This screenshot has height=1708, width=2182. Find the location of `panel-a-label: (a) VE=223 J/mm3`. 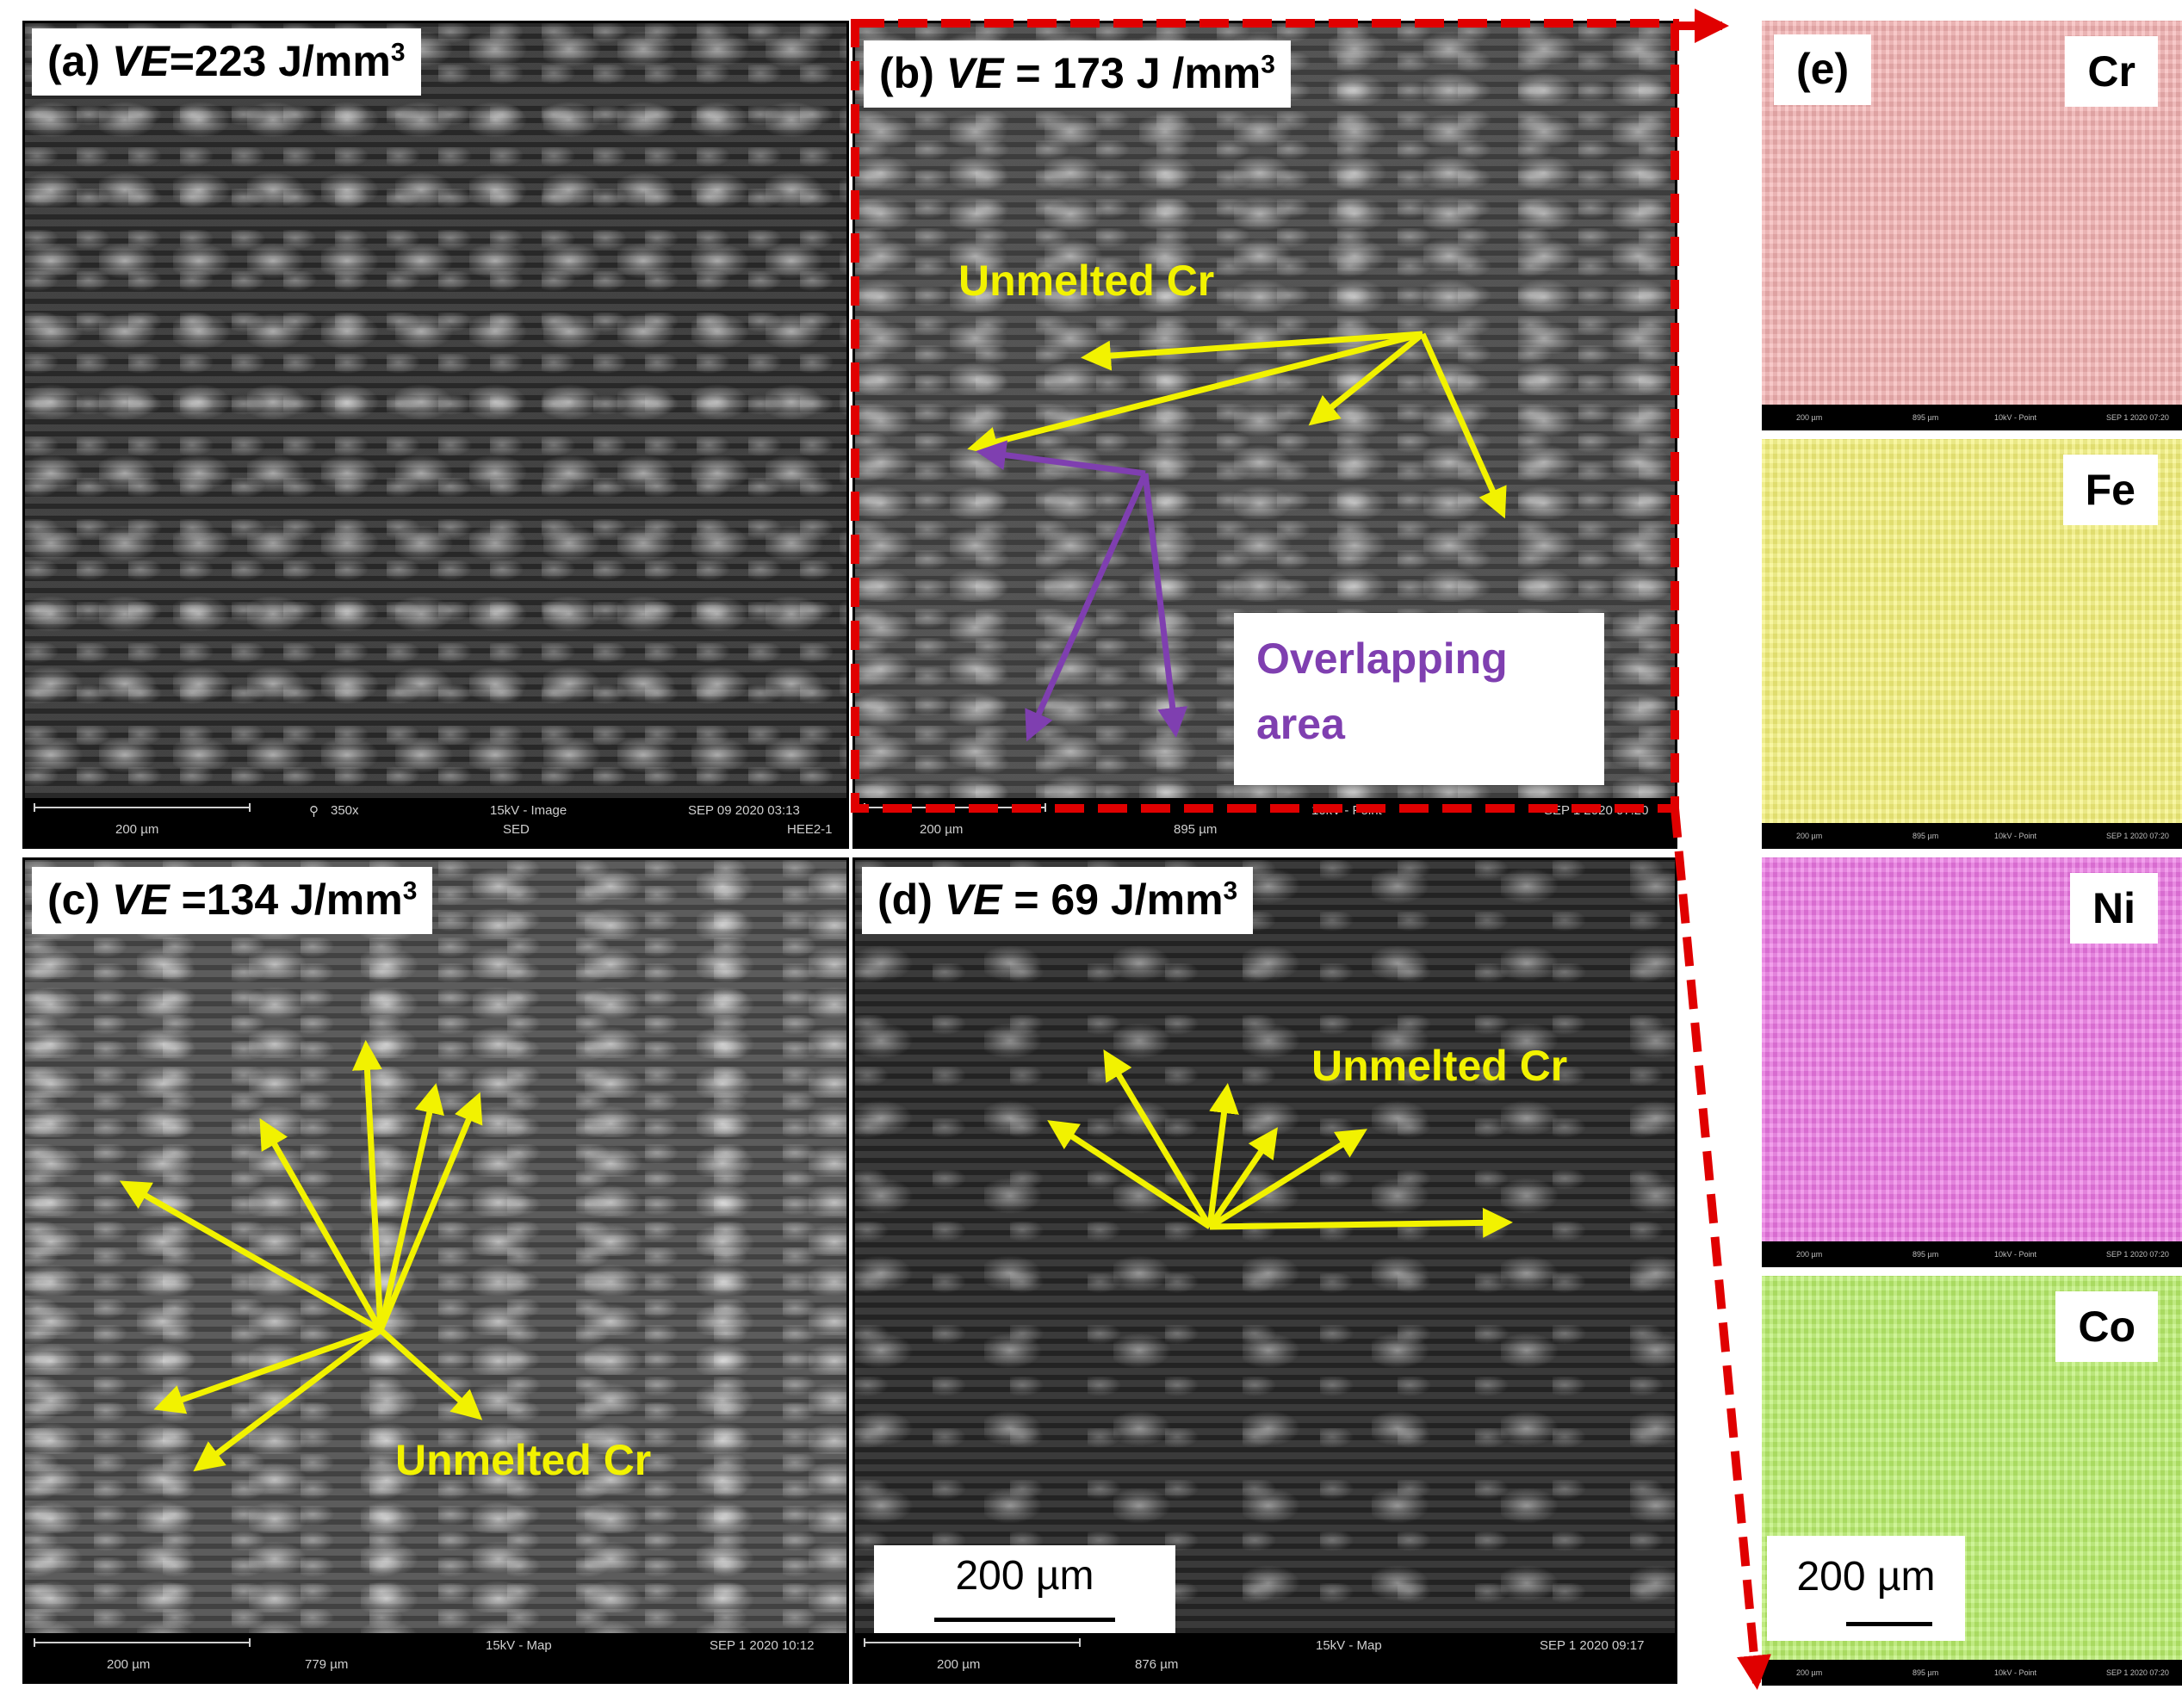

panel-a-label: (a) VE=223 J/mm3 is located at coordinates (226, 62).